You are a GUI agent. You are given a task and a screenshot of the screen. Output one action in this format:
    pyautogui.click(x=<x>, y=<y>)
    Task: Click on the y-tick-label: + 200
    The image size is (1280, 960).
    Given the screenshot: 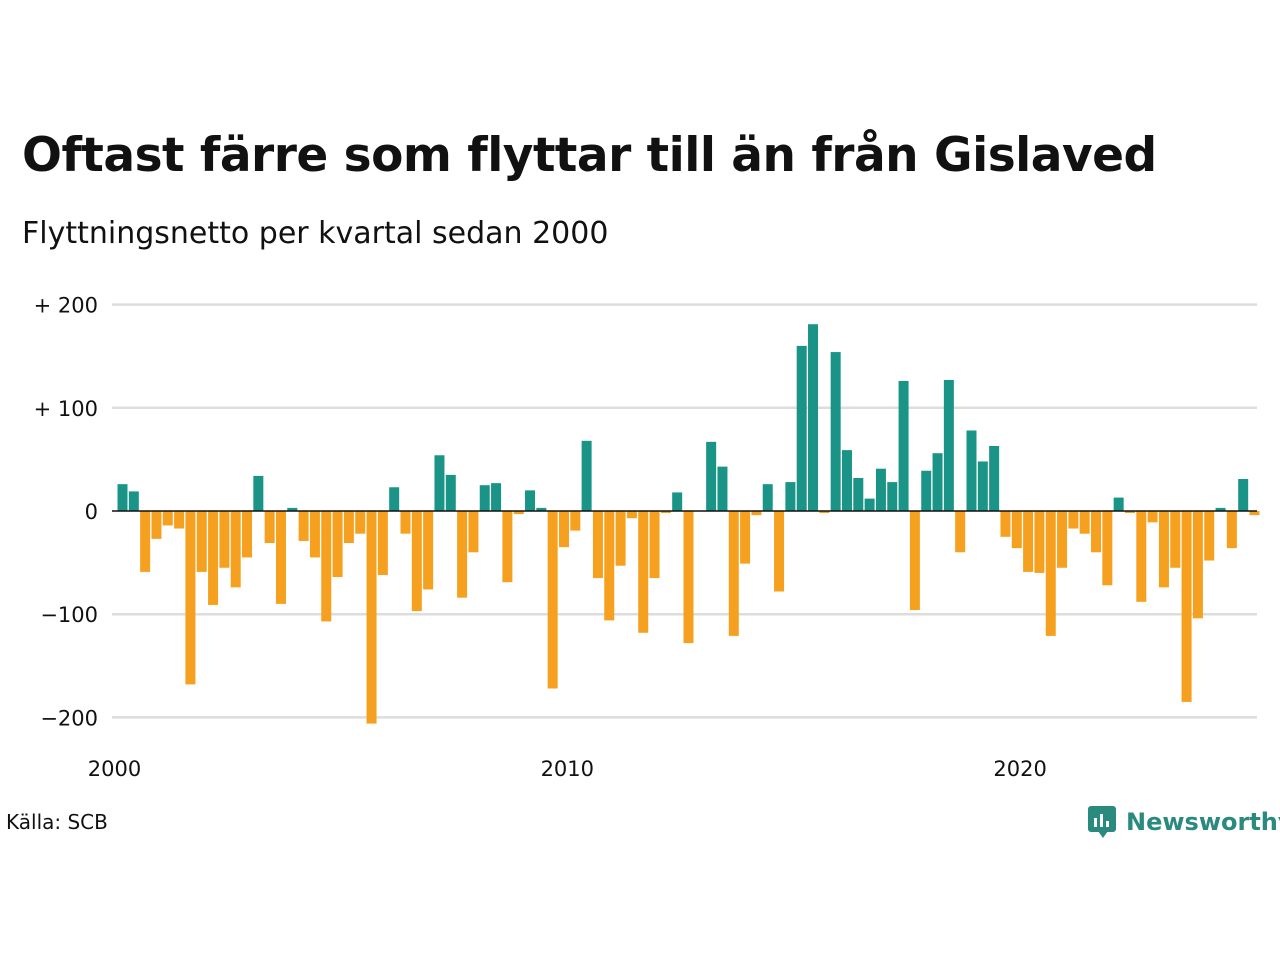 What is the action you would take?
    pyautogui.click(x=66, y=306)
    